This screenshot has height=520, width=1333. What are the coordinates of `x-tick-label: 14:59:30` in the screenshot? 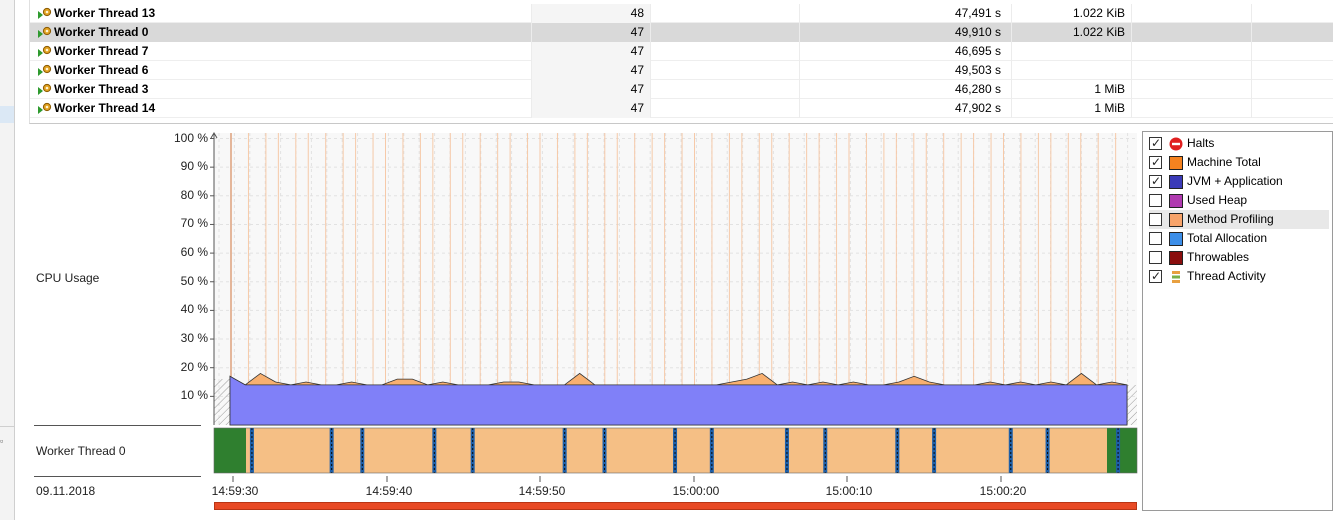 It's located at (235, 491).